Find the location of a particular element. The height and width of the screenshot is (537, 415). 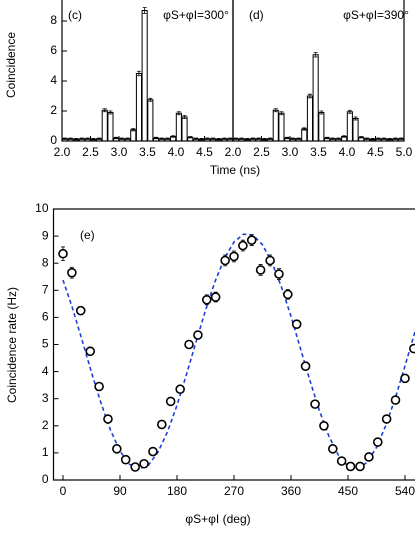

x-tick-label: 450 is located at coordinates (348, 491).